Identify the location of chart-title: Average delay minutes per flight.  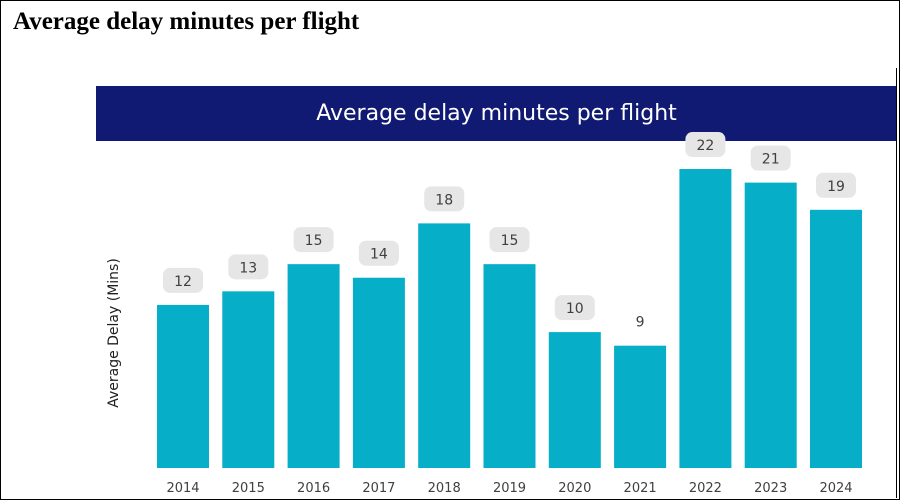
(496, 113).